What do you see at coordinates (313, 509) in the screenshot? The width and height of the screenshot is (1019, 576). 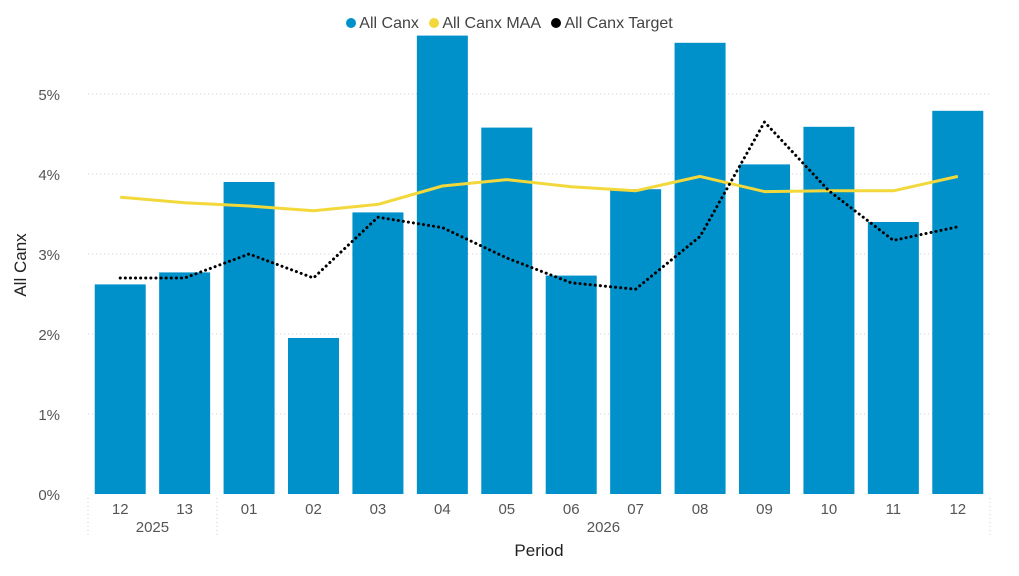 I see `x-tick-label: 02` at bounding box center [313, 509].